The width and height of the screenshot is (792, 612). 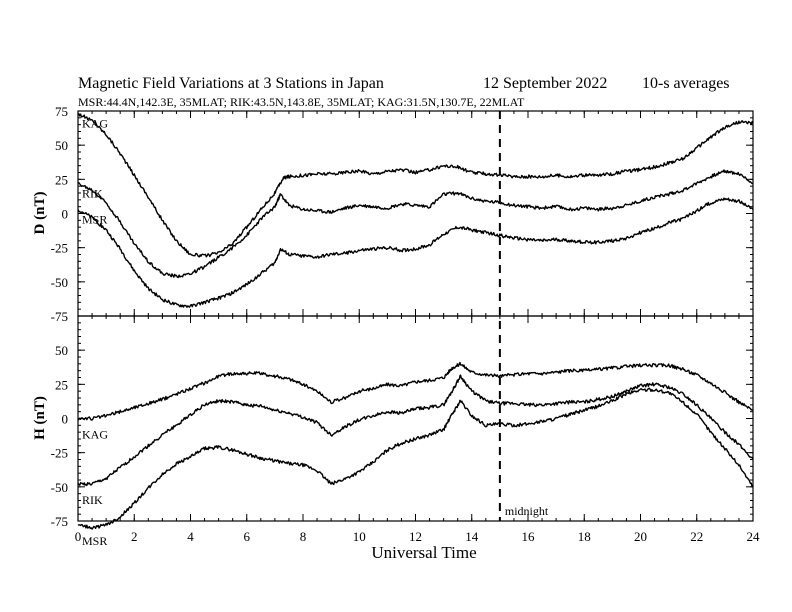 What do you see at coordinates (423, 552) in the screenshot?
I see `x-axis-label: Universal Time` at bounding box center [423, 552].